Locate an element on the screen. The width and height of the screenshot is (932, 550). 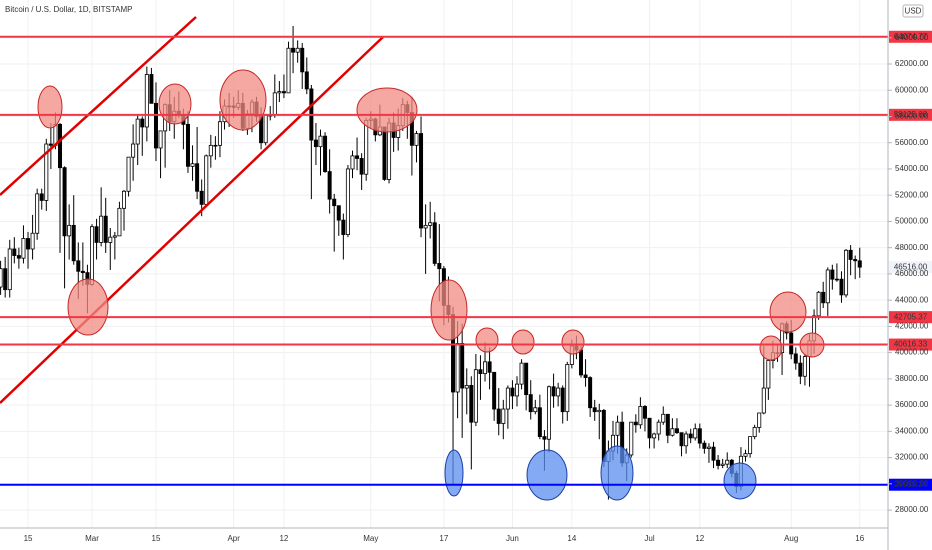
y-tick-label: 38000.00 is located at coordinates (912, 378).